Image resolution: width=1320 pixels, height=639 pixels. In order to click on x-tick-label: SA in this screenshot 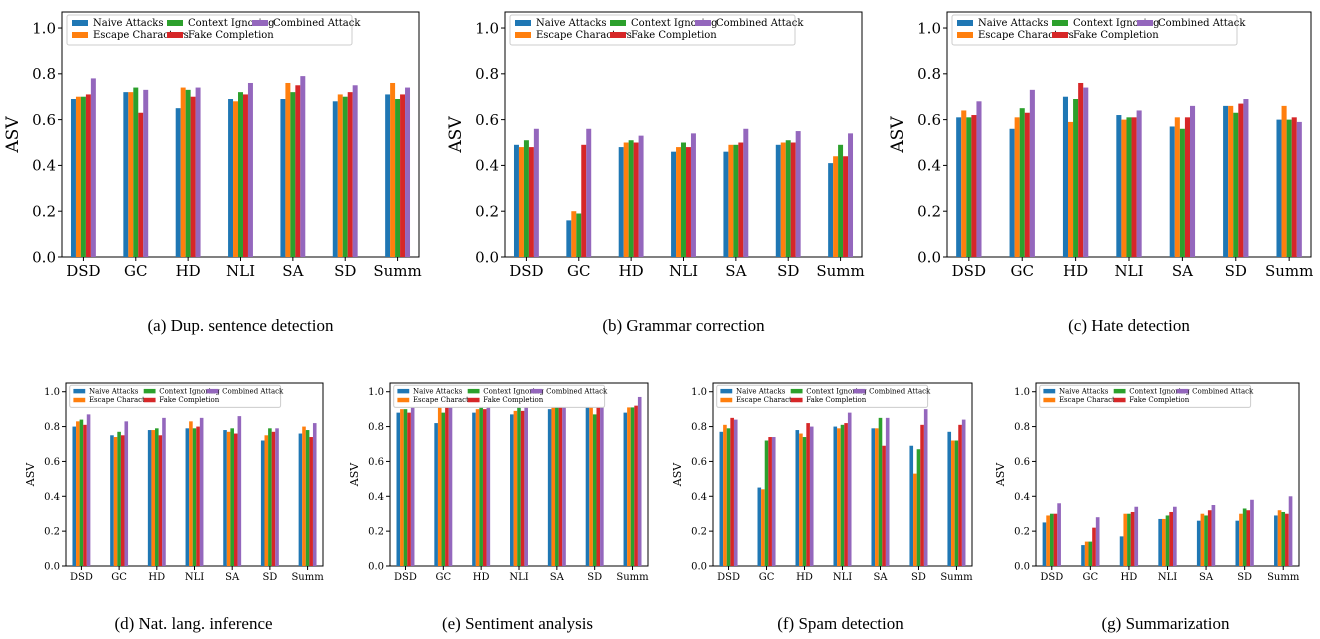, I will do `click(1206, 577)`.